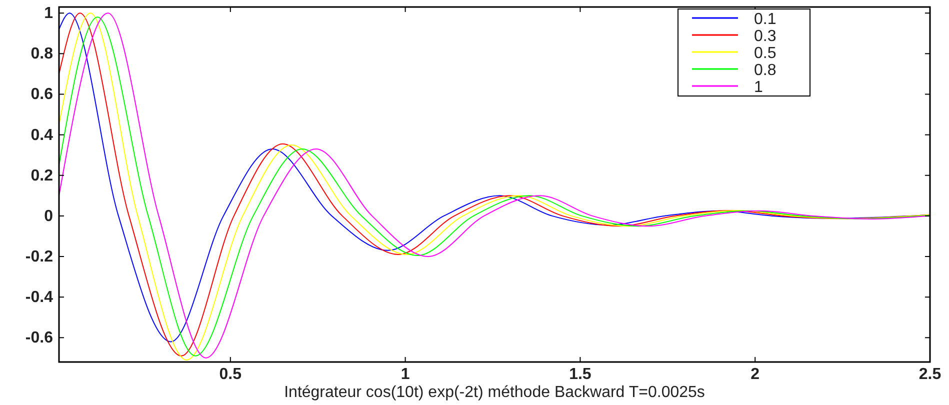 The image size is (949, 405). What do you see at coordinates (42, 135) in the screenshot?
I see `y-tick-label: 0.4` at bounding box center [42, 135].